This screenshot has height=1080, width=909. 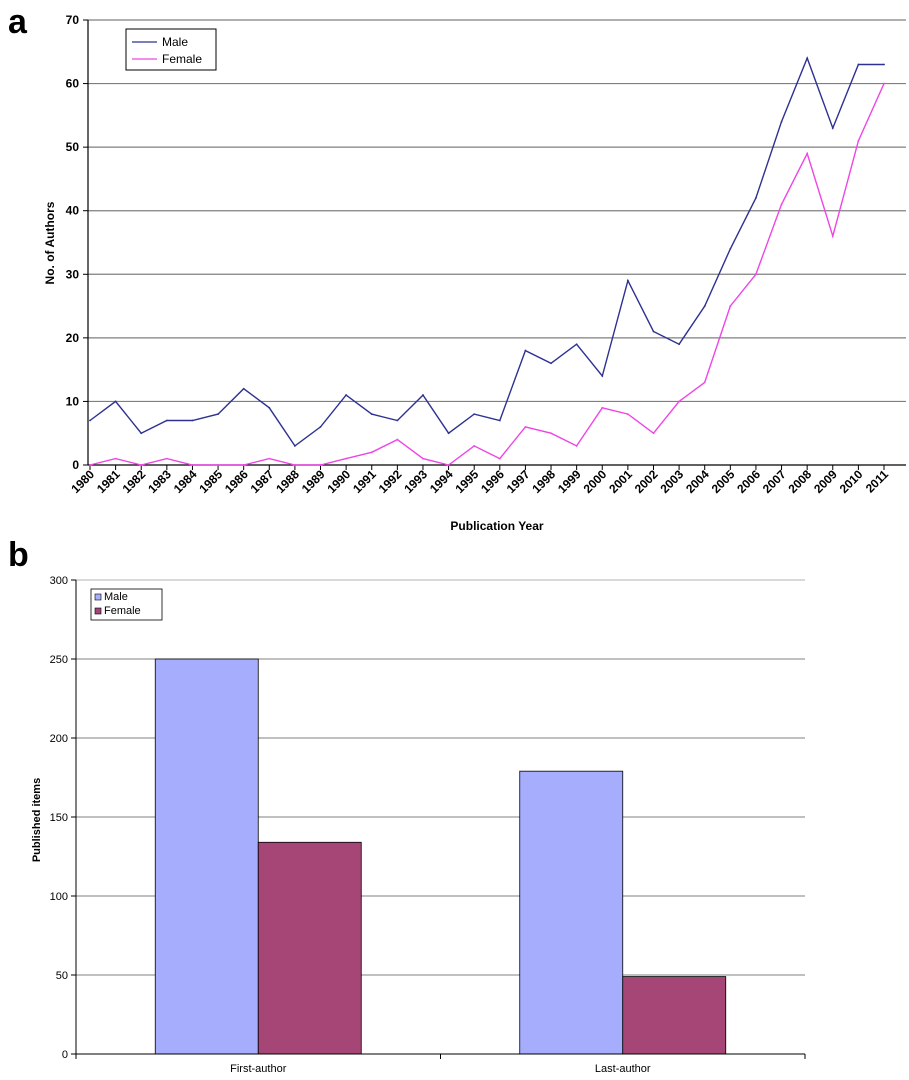 What do you see at coordinates (595, 481) in the screenshot?
I see `x-tick-label: 2000` at bounding box center [595, 481].